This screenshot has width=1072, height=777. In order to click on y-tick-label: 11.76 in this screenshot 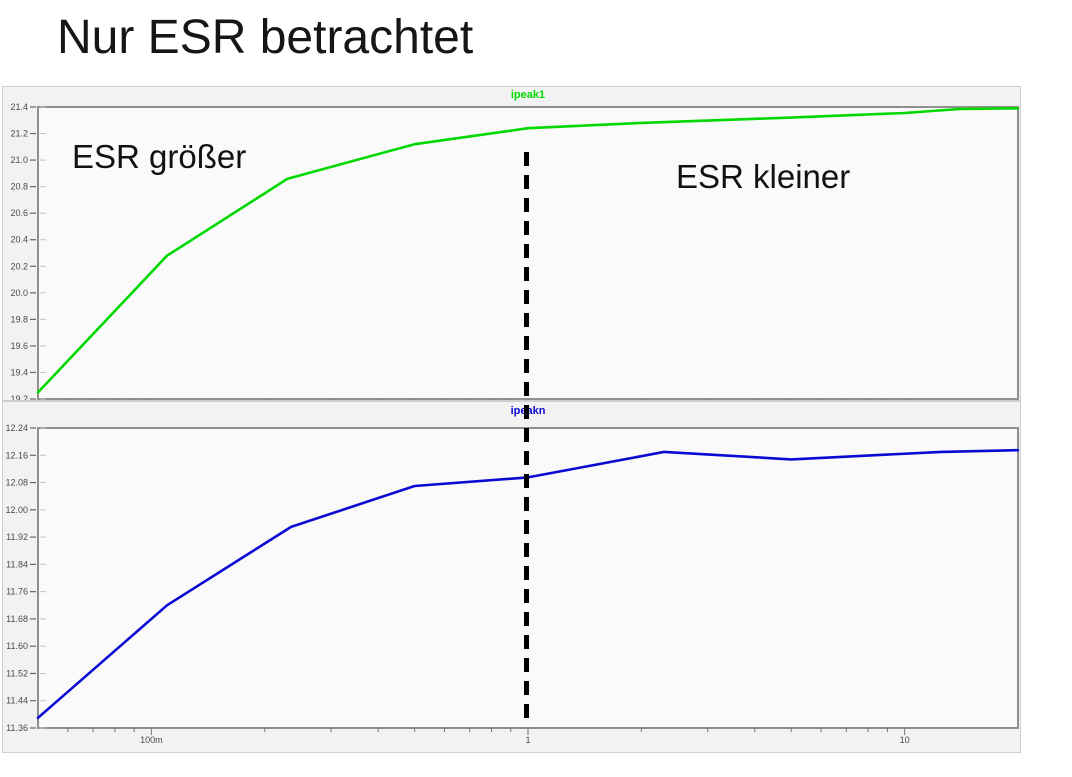, I will do `click(17, 592)`.